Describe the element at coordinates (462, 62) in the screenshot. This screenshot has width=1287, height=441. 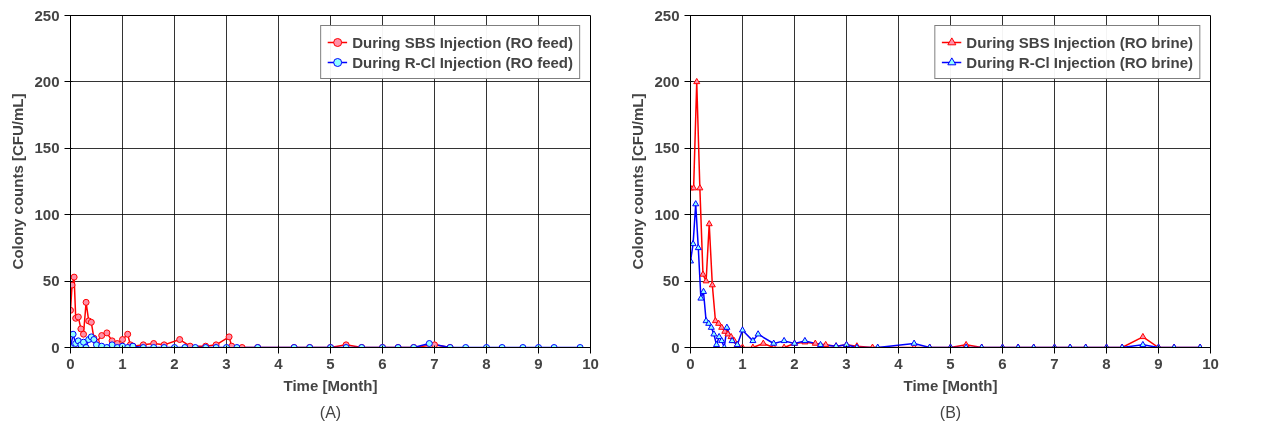
I see `legend-label: During R-Cl Injection (RO feed)` at that location.